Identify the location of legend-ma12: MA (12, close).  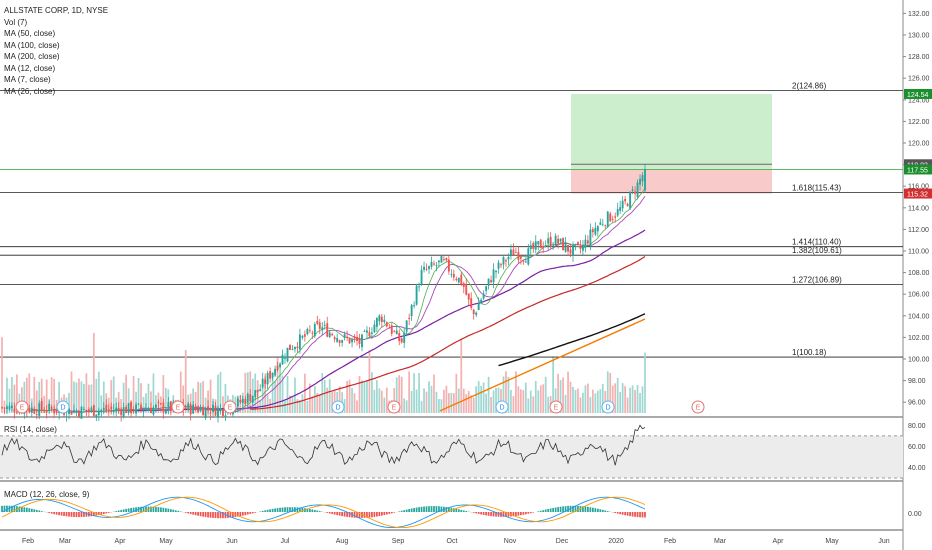
(30, 68).